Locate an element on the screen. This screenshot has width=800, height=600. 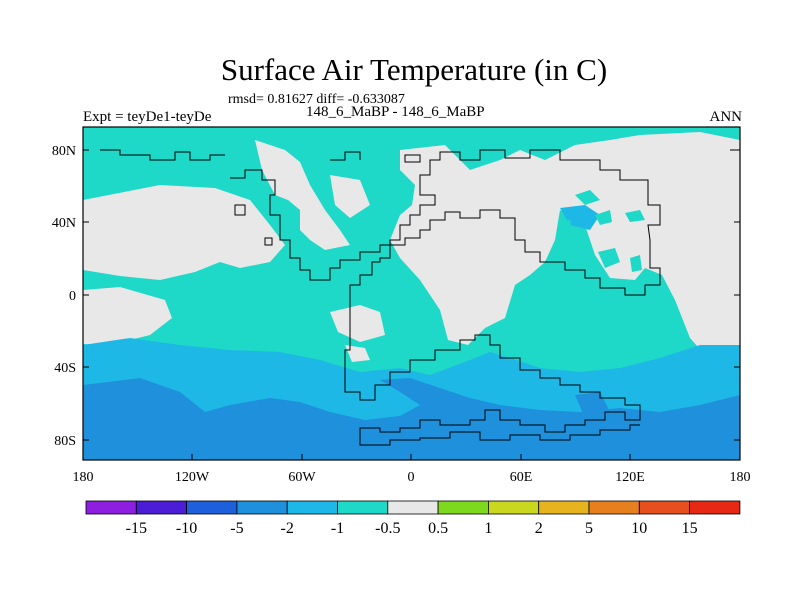
cool-patches is located at coordinates (602, 231).